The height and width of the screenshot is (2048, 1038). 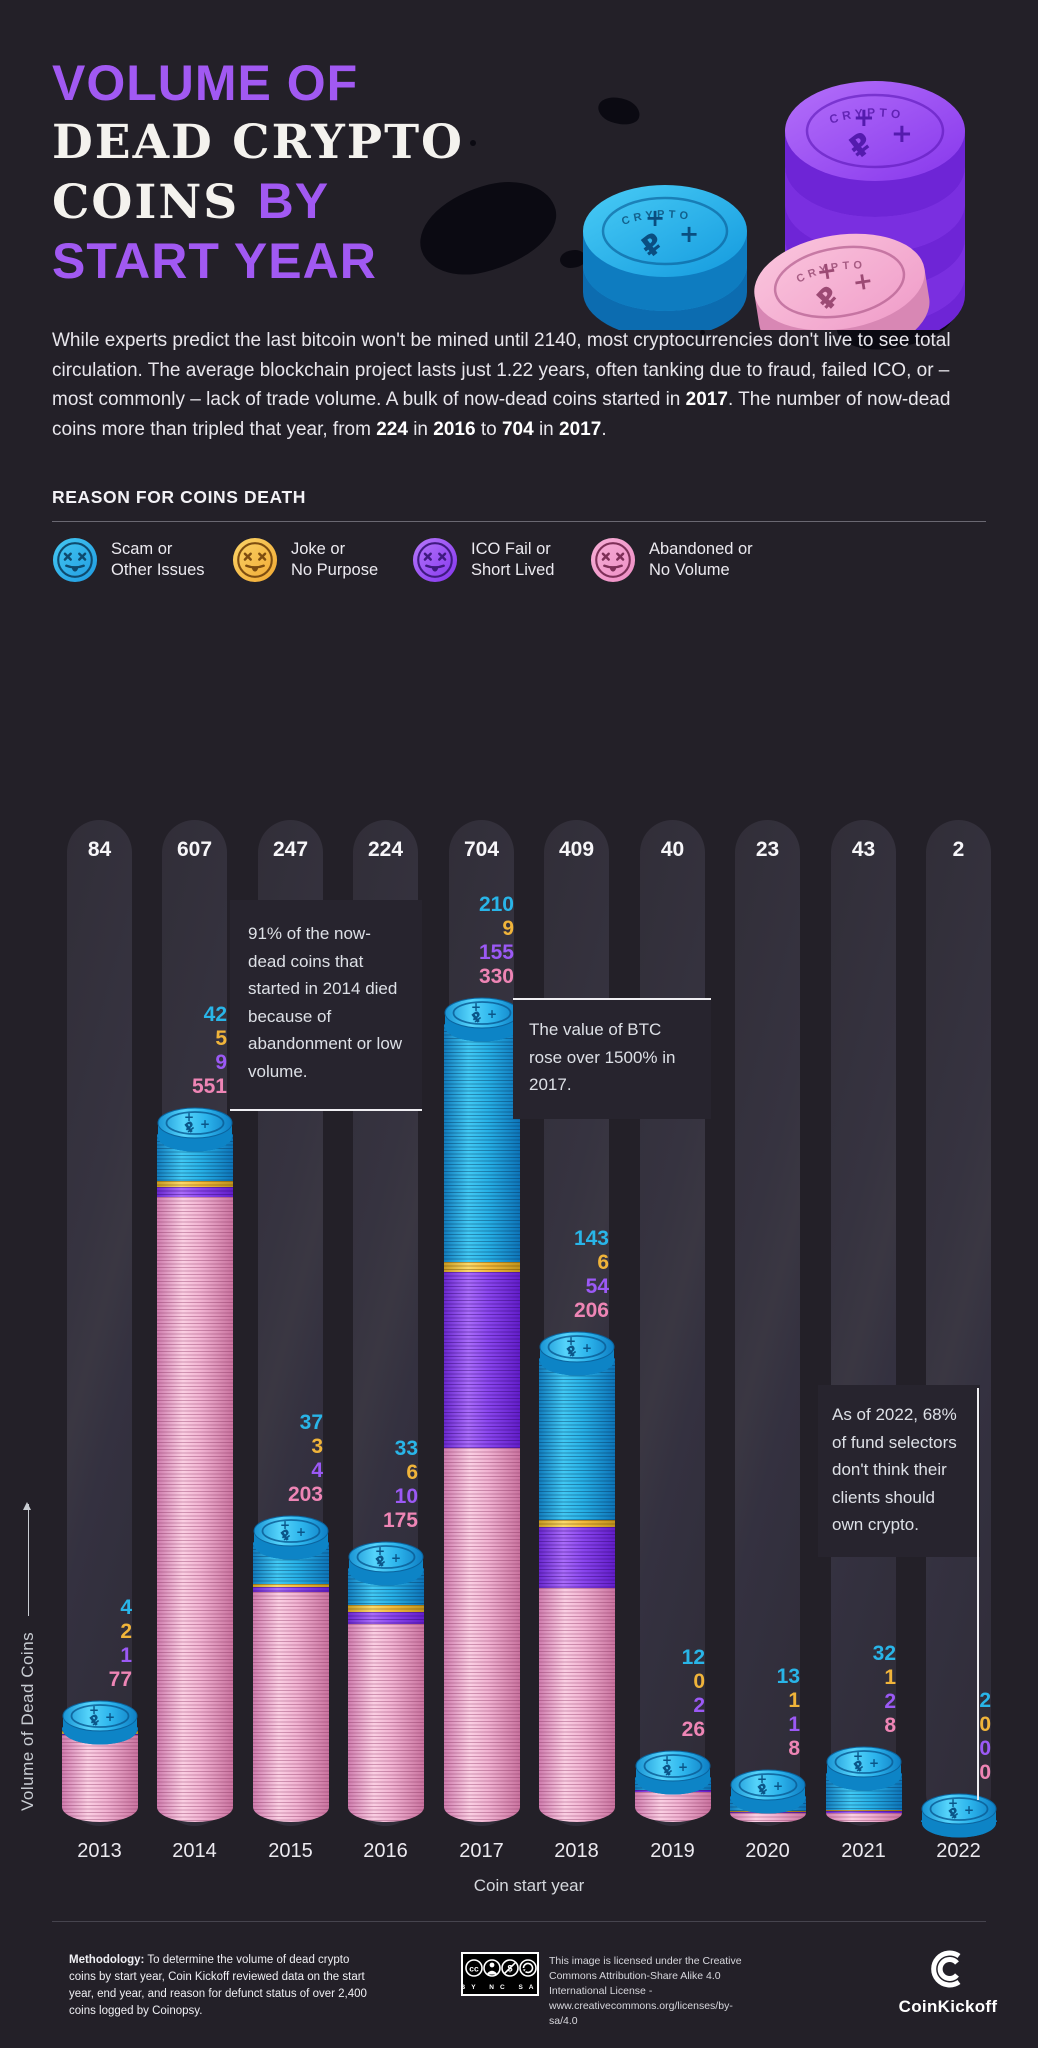 I want to click on bar-total-label: 704, so click(x=481, y=849).